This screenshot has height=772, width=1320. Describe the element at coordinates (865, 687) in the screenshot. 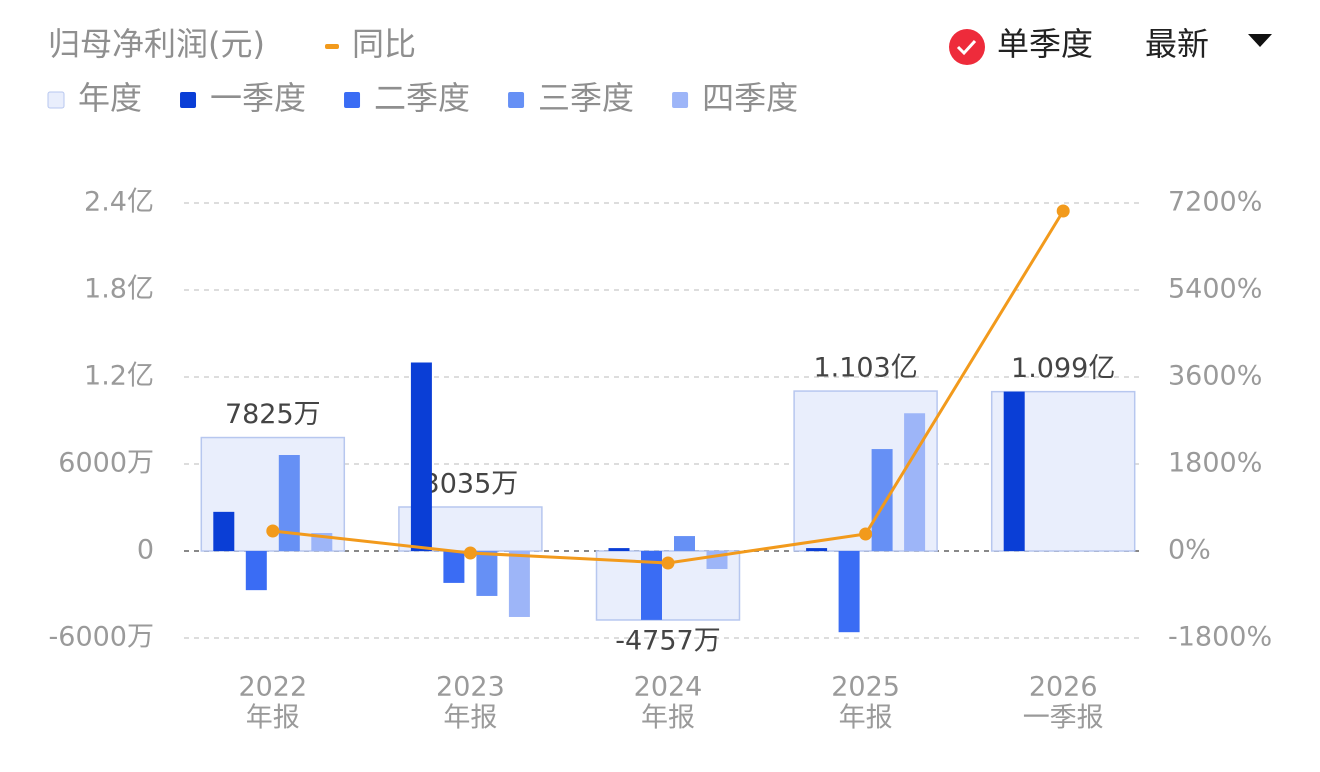

I see `x-tick-label: 2025` at that location.